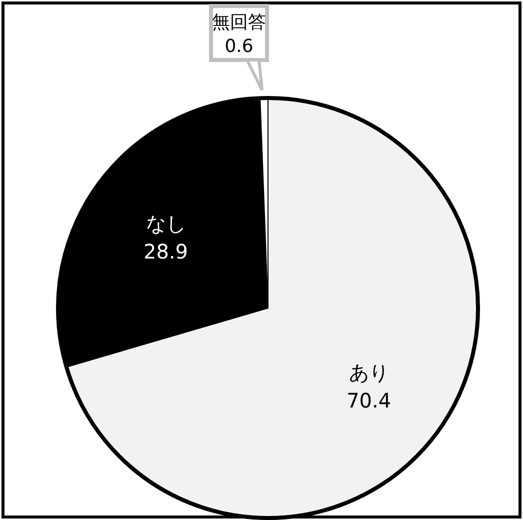  I want to click on slice-label: あり, so click(368, 372).